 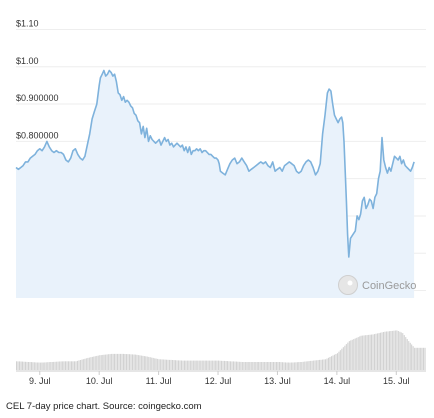 What do you see at coordinates (27, 61) in the screenshot?
I see `y-tick-label: $1.00` at bounding box center [27, 61].